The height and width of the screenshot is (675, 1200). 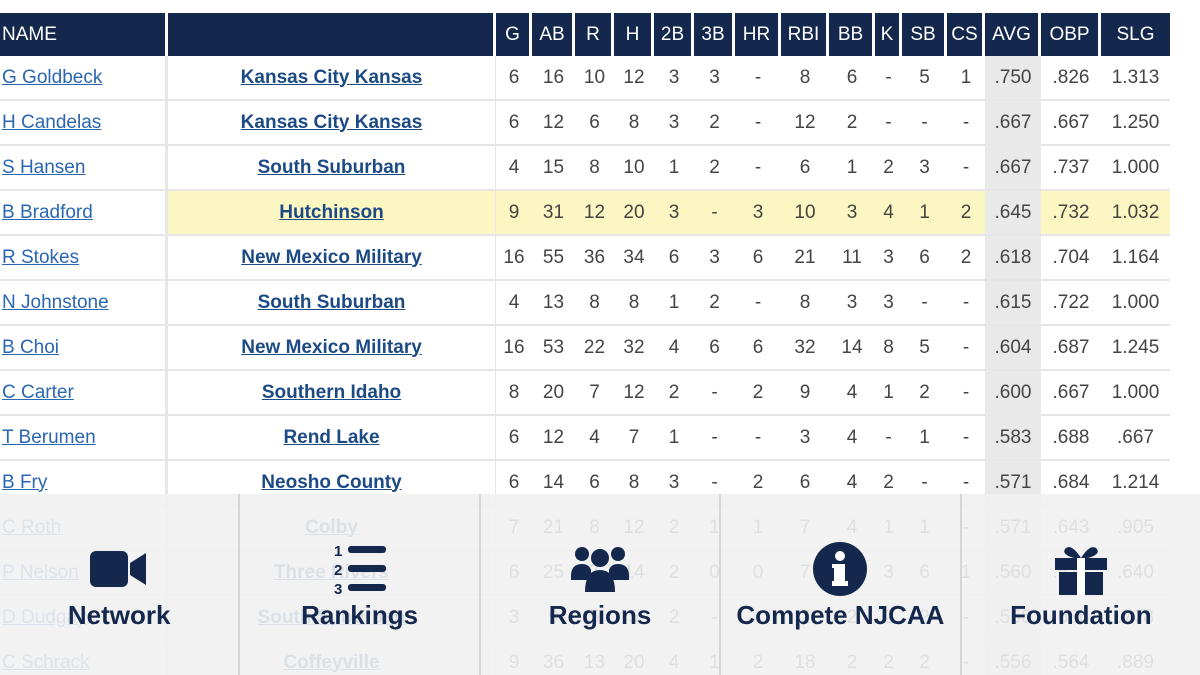 I want to click on team-link: Hutchinson, so click(x=331, y=212).